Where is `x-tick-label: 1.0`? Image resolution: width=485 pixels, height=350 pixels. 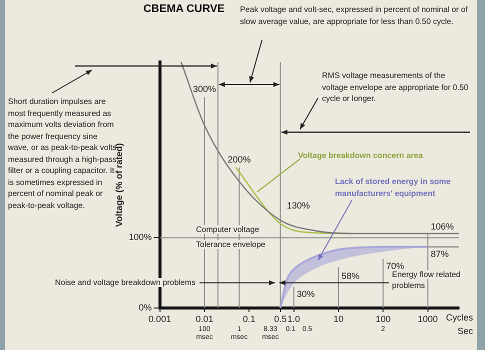
x-tick-label: 1.0 is located at coordinates (294, 319).